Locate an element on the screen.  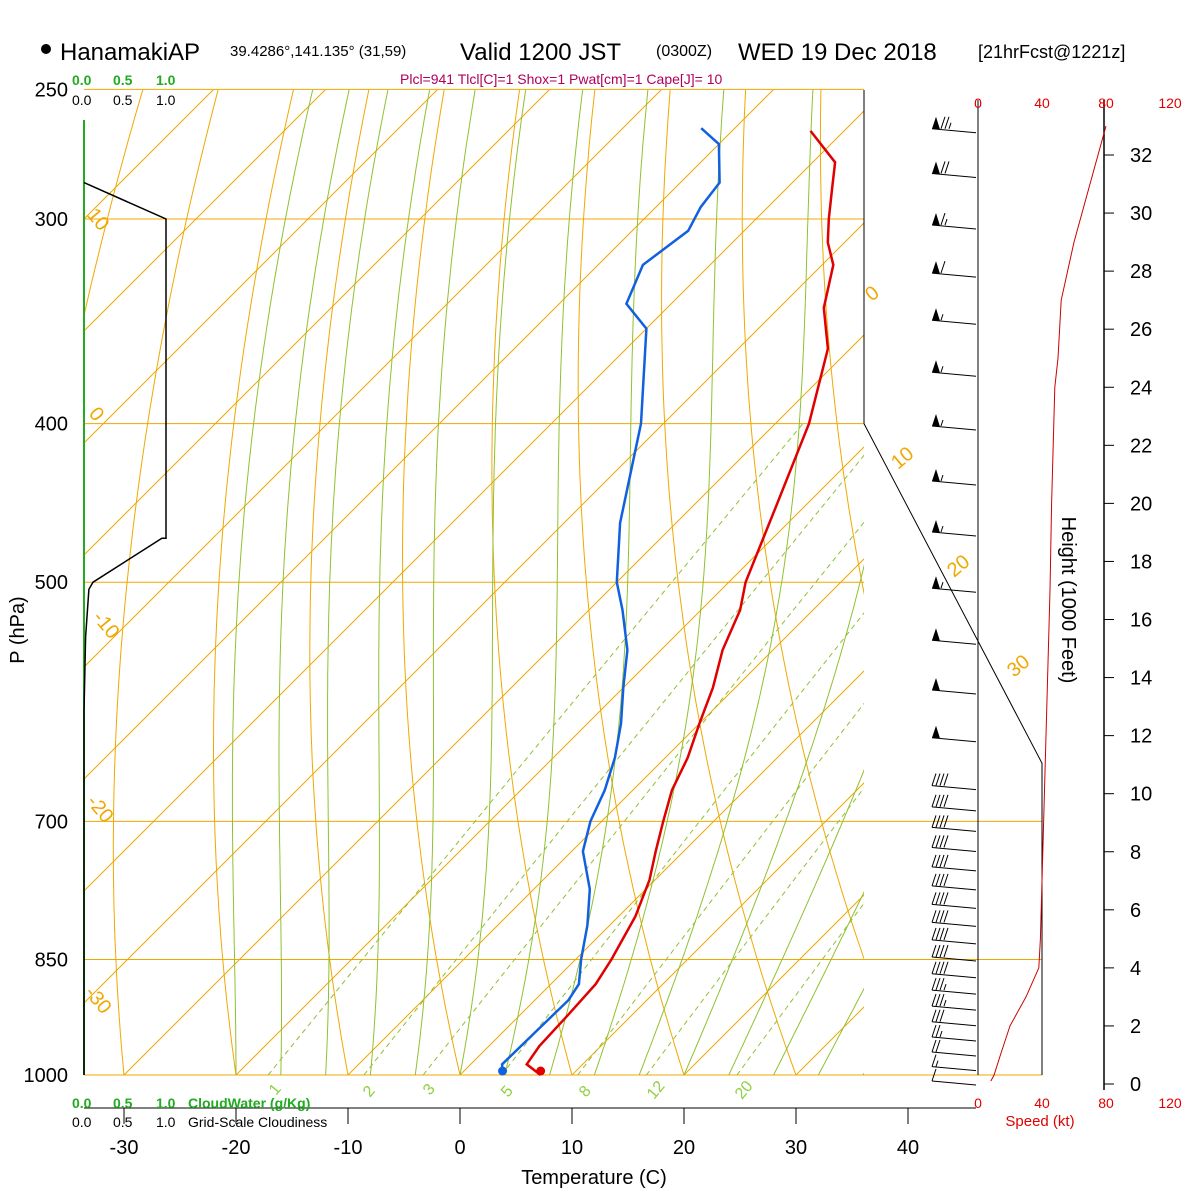
height-tick-label: 28 is located at coordinates (1141, 272).